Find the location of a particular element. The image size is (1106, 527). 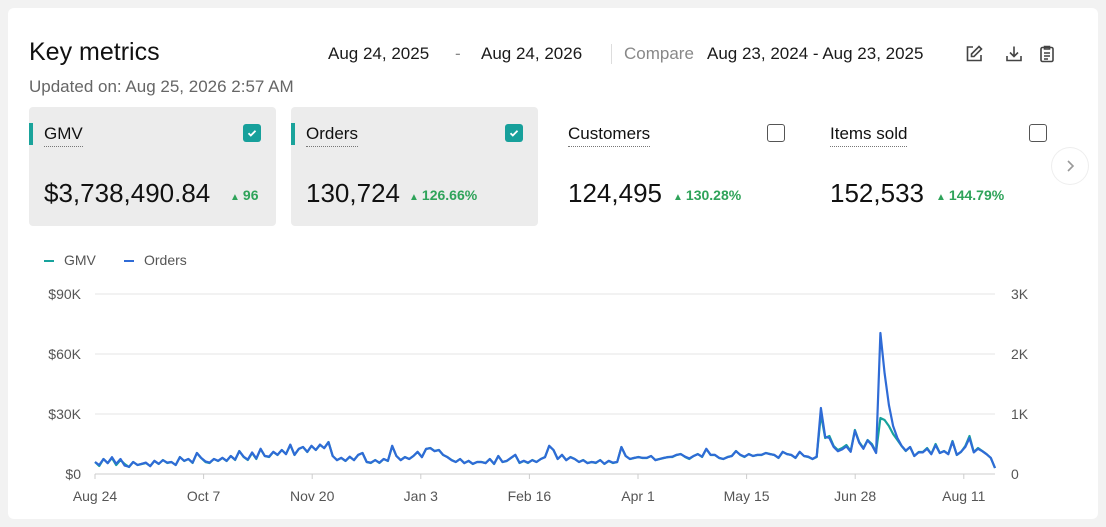

x-tick-label: Apr 1 is located at coordinates (638, 496).